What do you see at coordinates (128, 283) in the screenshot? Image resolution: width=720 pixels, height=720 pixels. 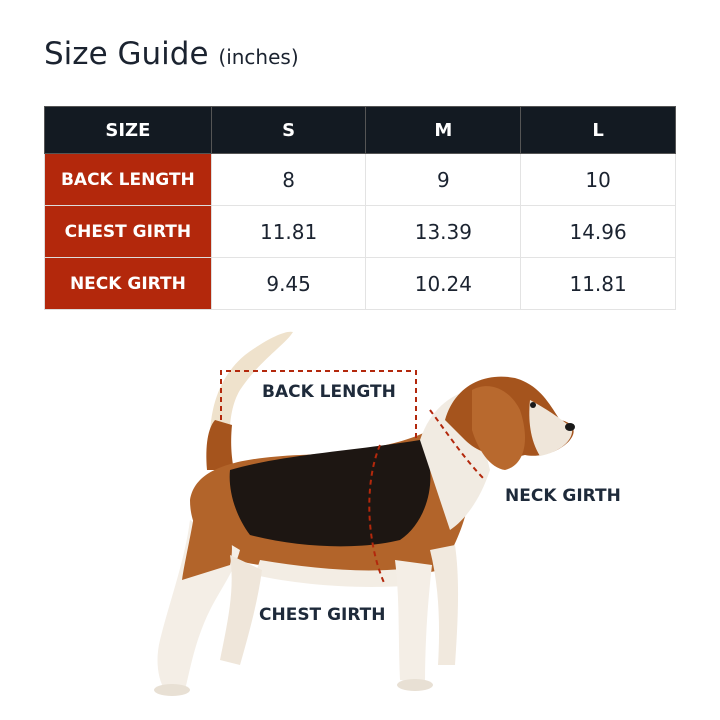 I see `row-header: NECK GIRTH` at bounding box center [128, 283].